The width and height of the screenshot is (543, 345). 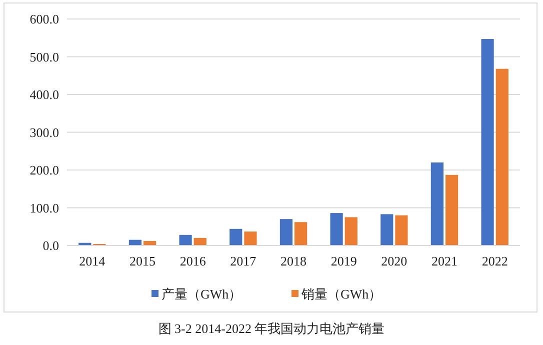 What do you see at coordinates (44, 170) in the screenshot?
I see `y-tick-label: 200.0` at bounding box center [44, 170].